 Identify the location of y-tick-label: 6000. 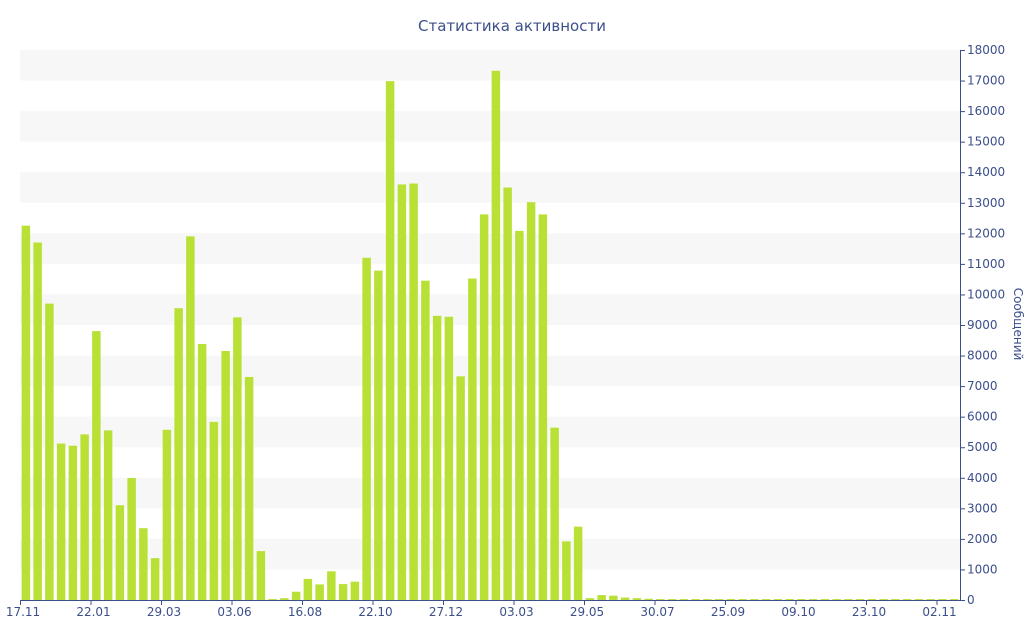
(982, 417).